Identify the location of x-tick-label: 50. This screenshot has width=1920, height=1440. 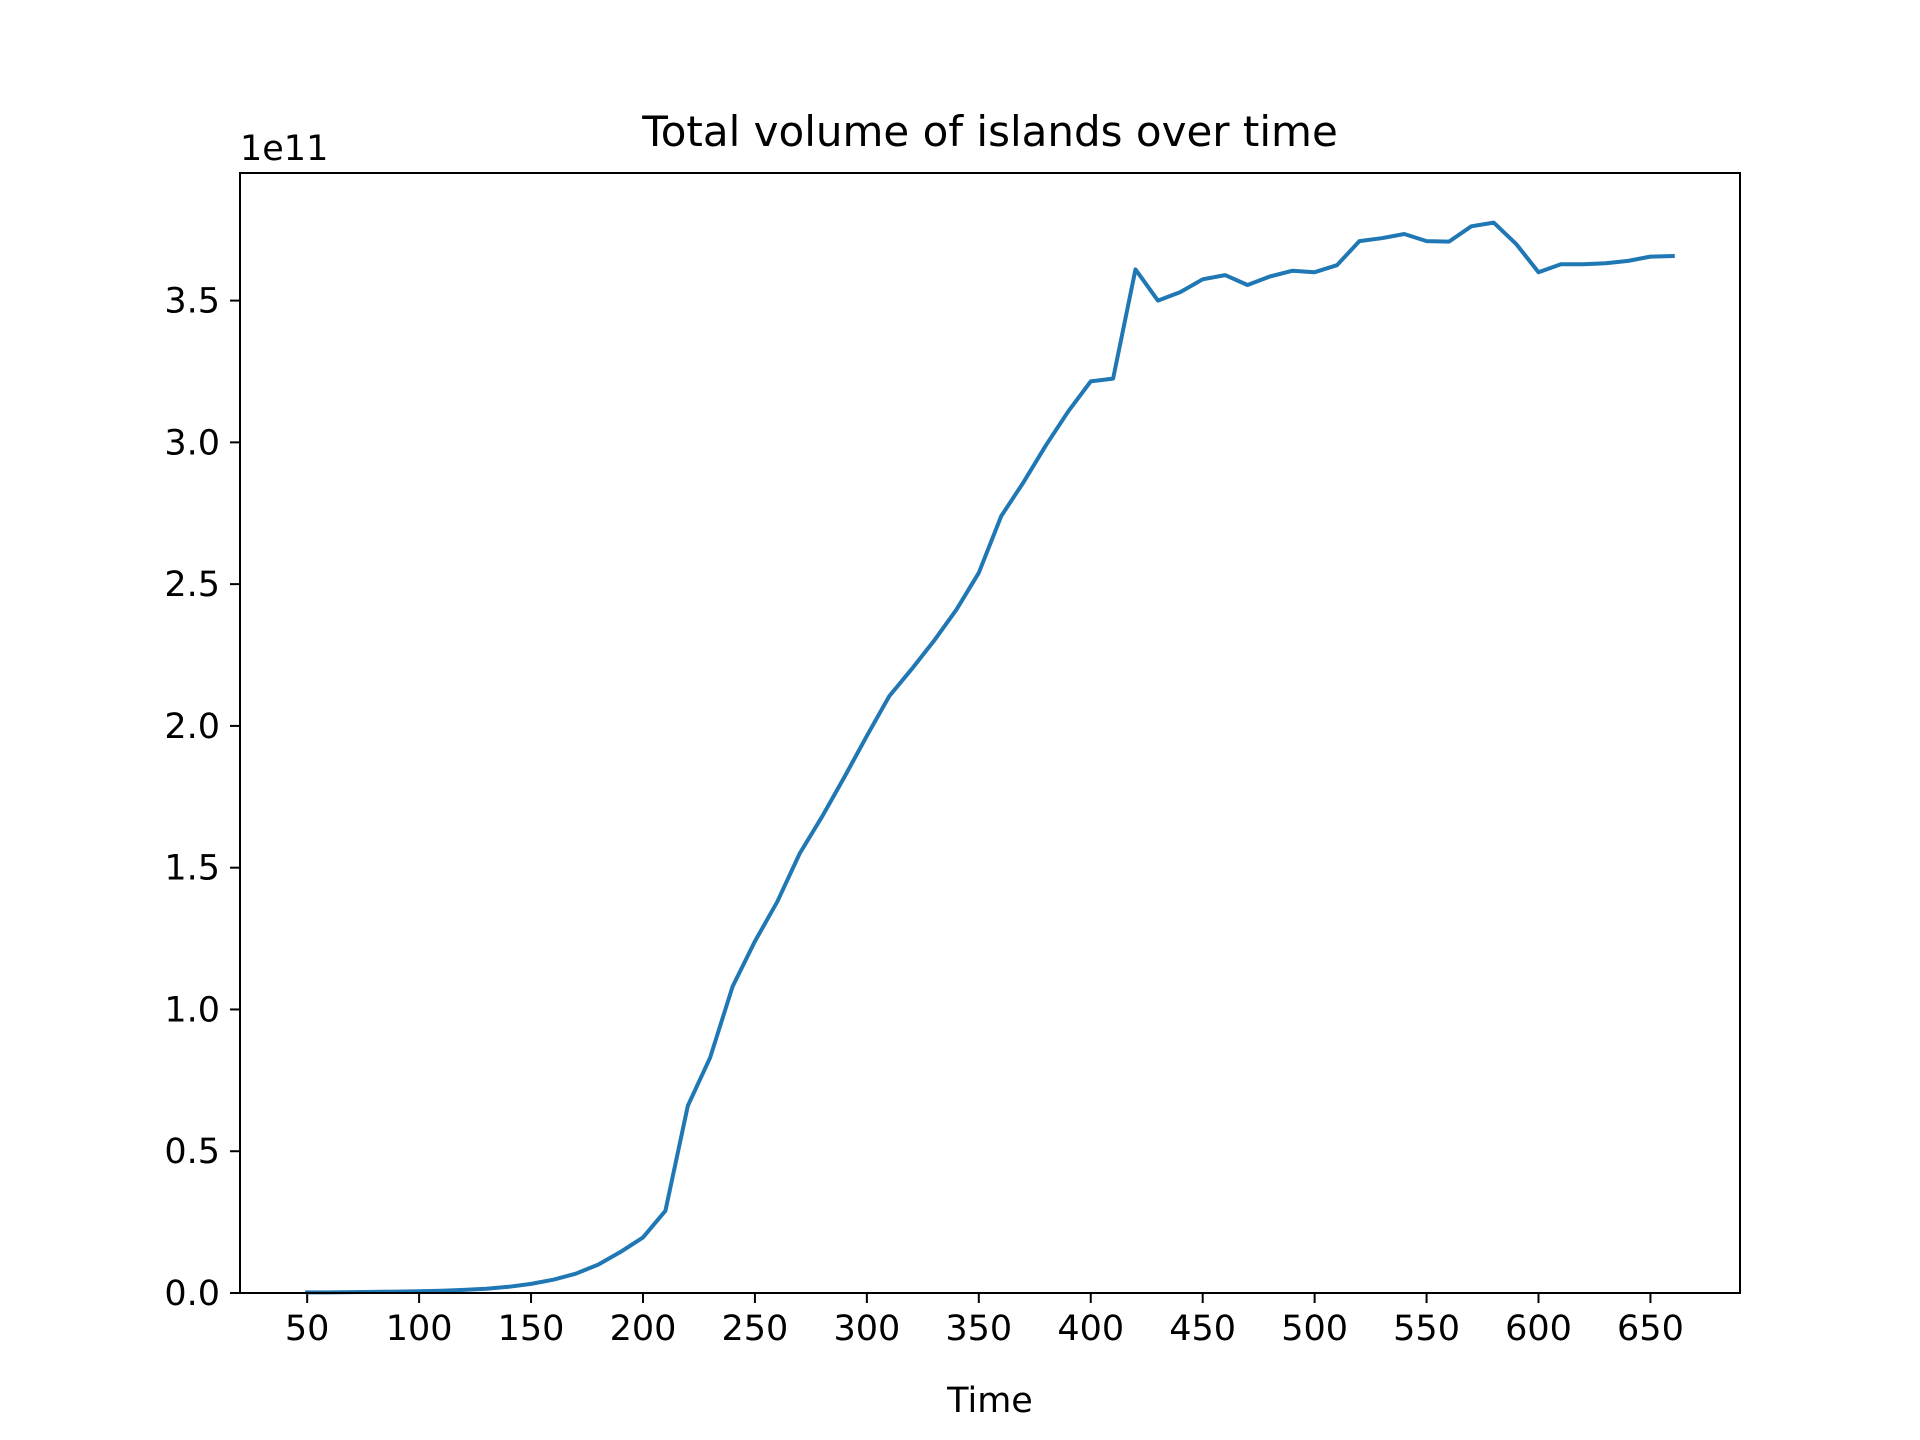
(307, 1329).